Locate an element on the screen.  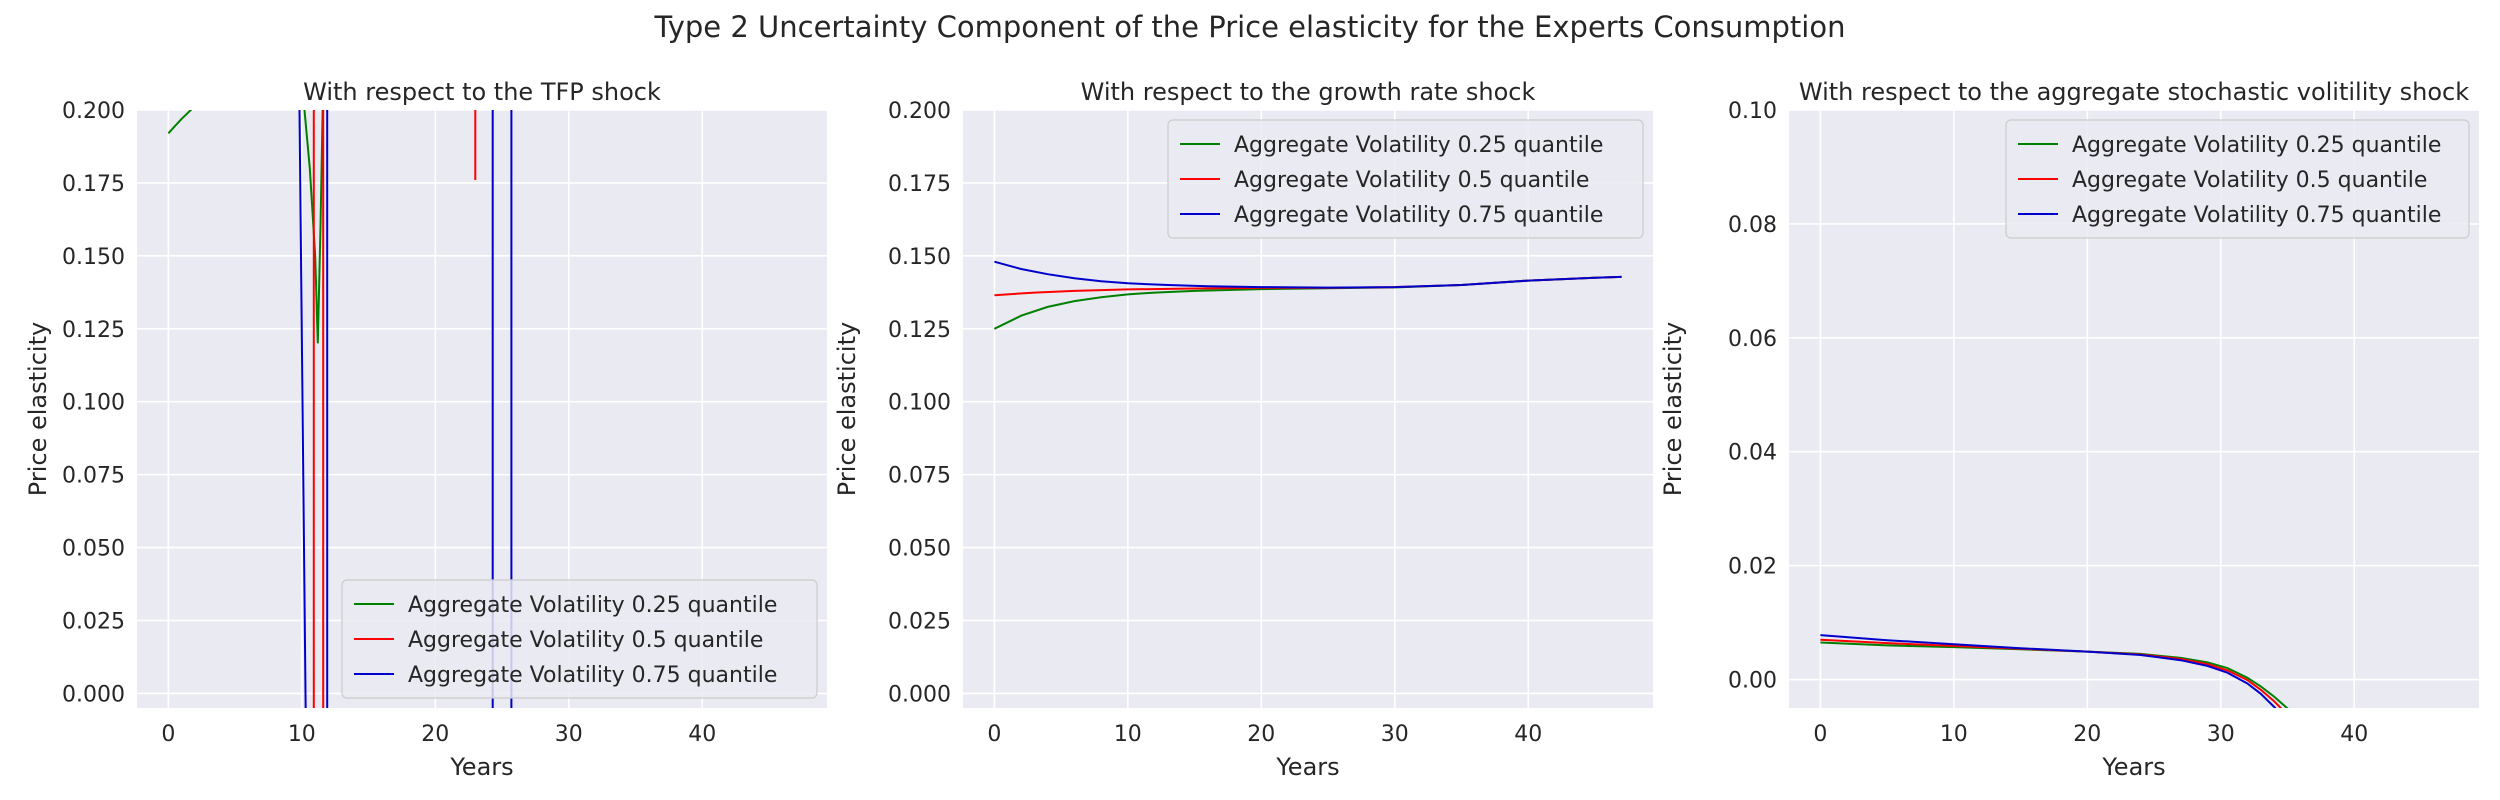
chart-title: With respect to the growth rate shock is located at coordinates (1308, 92).